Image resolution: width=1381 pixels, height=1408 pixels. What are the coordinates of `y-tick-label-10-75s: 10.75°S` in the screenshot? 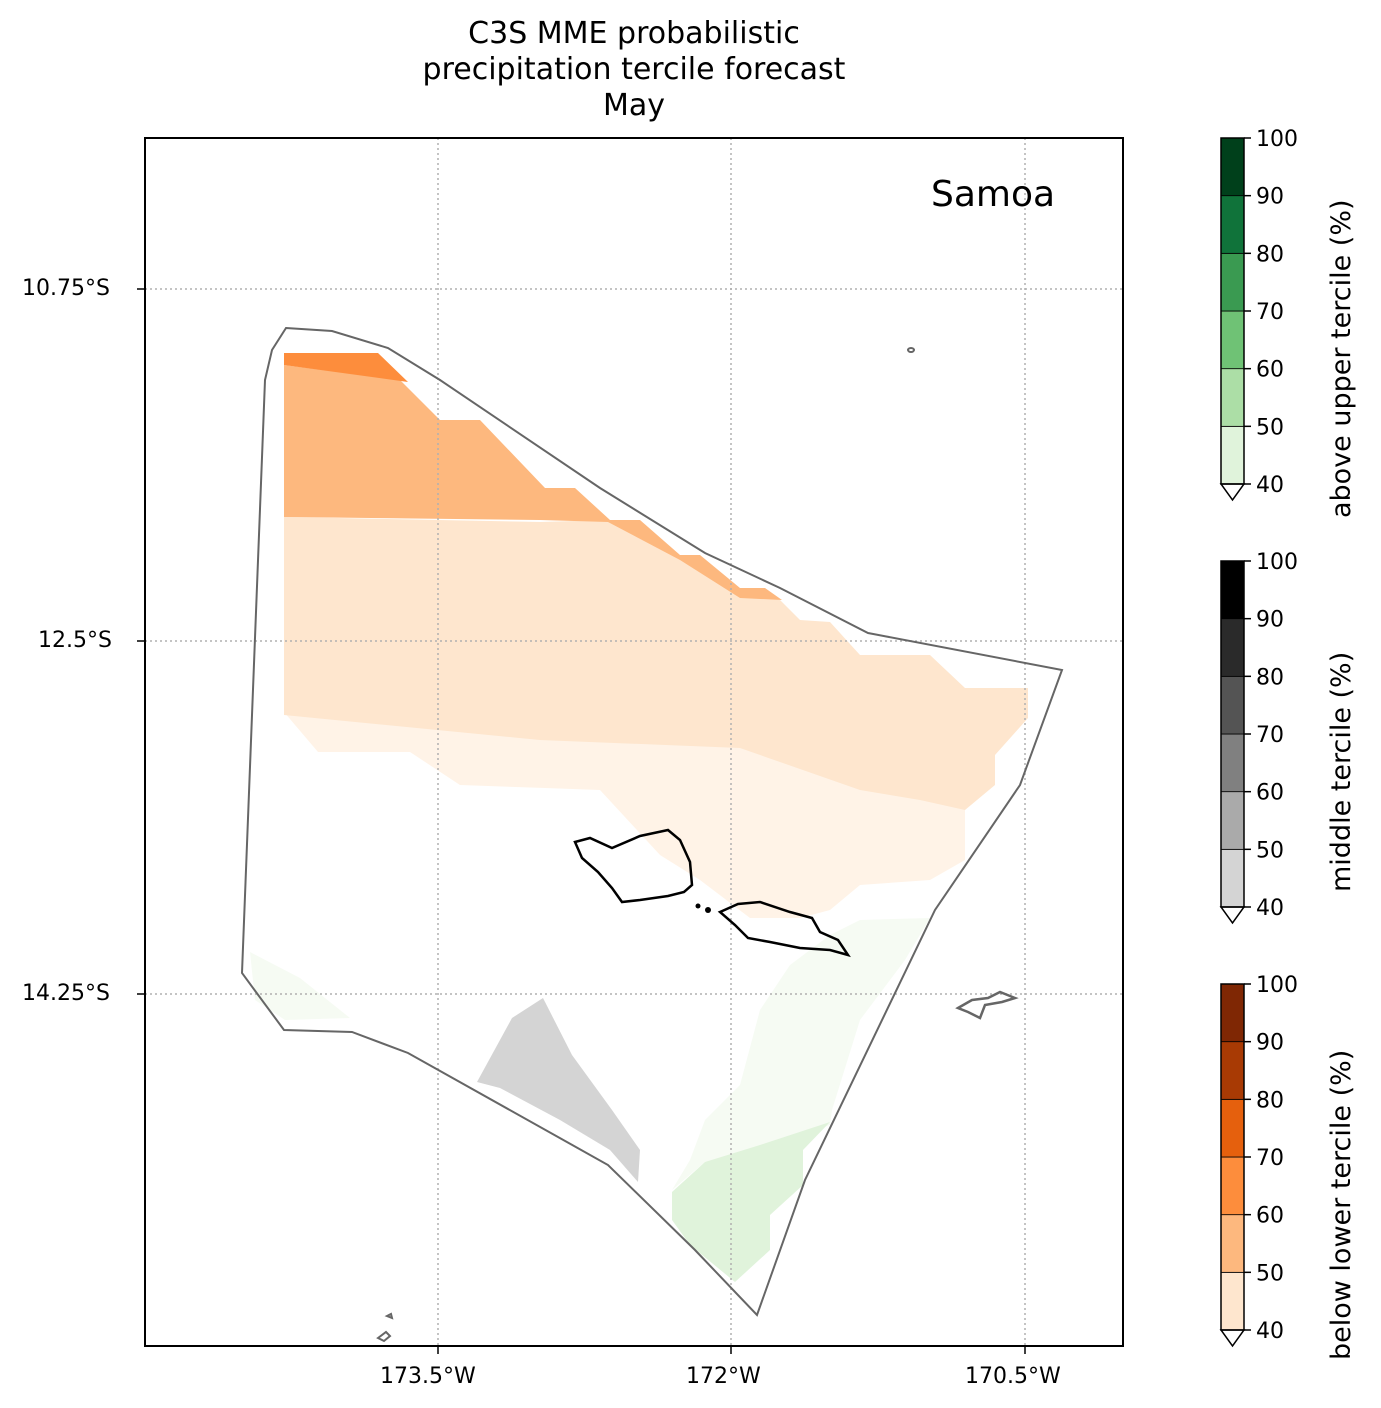 It's located at (66, 288).